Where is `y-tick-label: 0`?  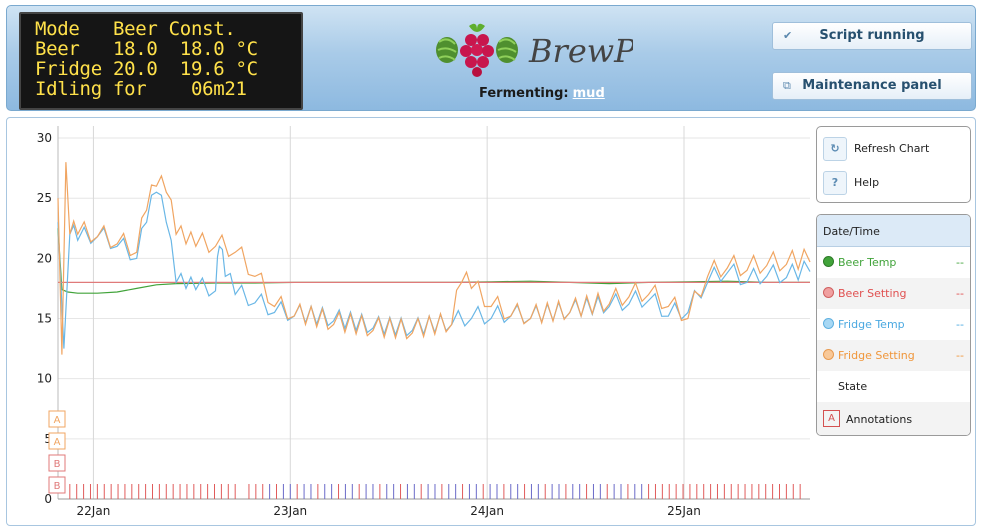
y-tick-label: 0 is located at coordinates (48, 499).